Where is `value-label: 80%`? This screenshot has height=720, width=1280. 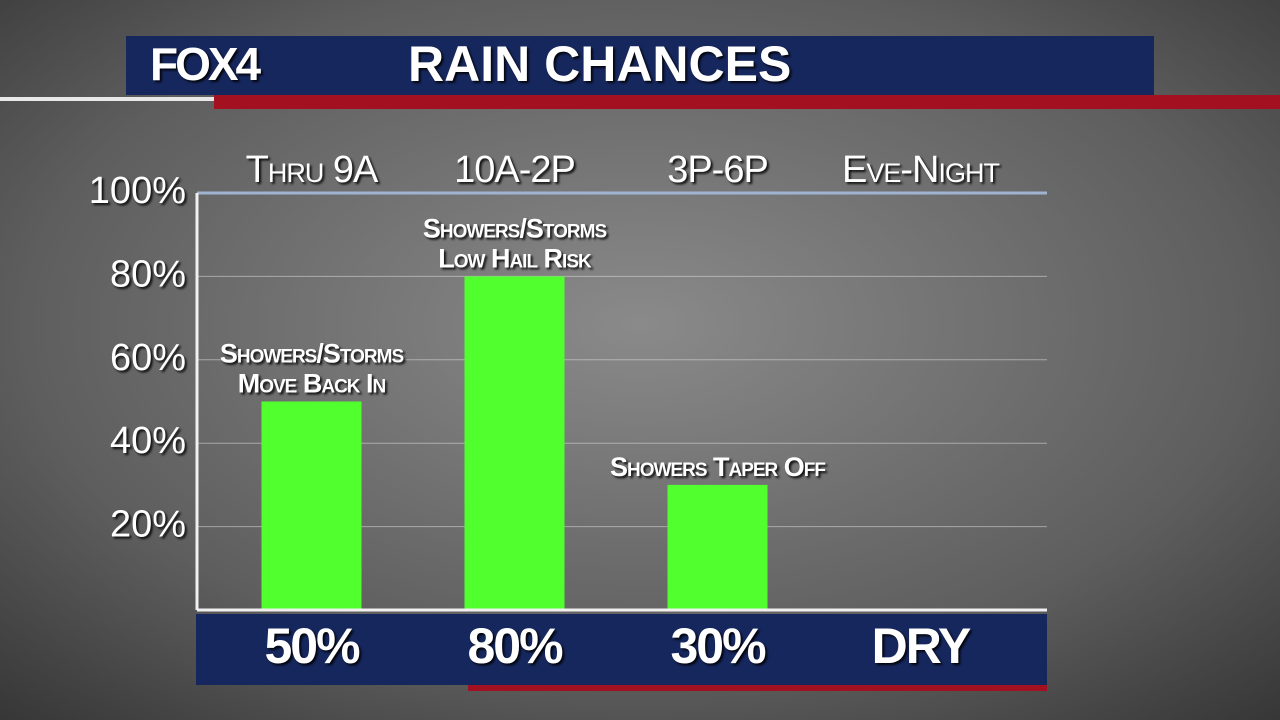 value-label: 80% is located at coordinates (515, 646).